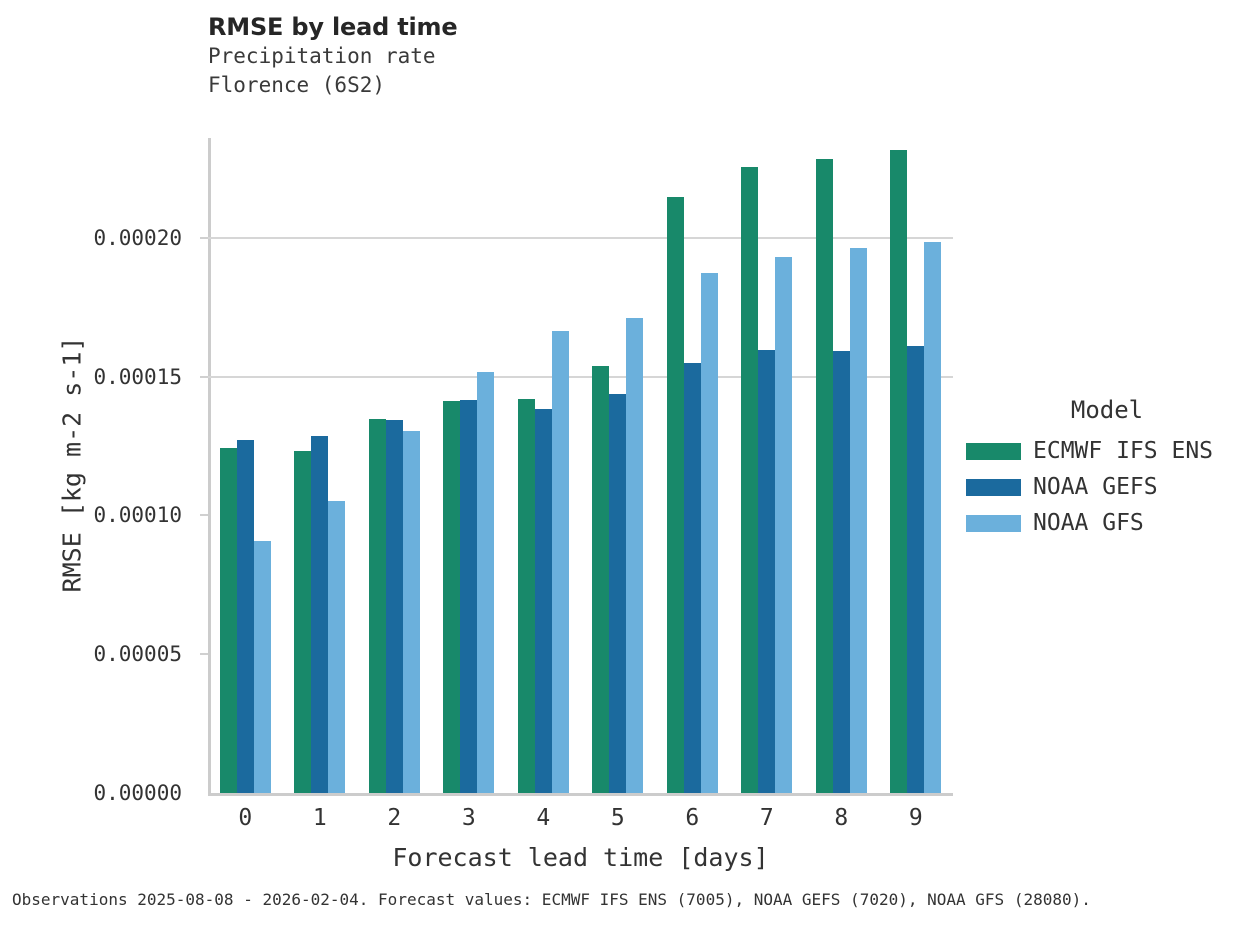 The image size is (1250, 928). What do you see at coordinates (580, 857) in the screenshot?
I see `x-axis-label: Forecast lead time [days]` at bounding box center [580, 857].